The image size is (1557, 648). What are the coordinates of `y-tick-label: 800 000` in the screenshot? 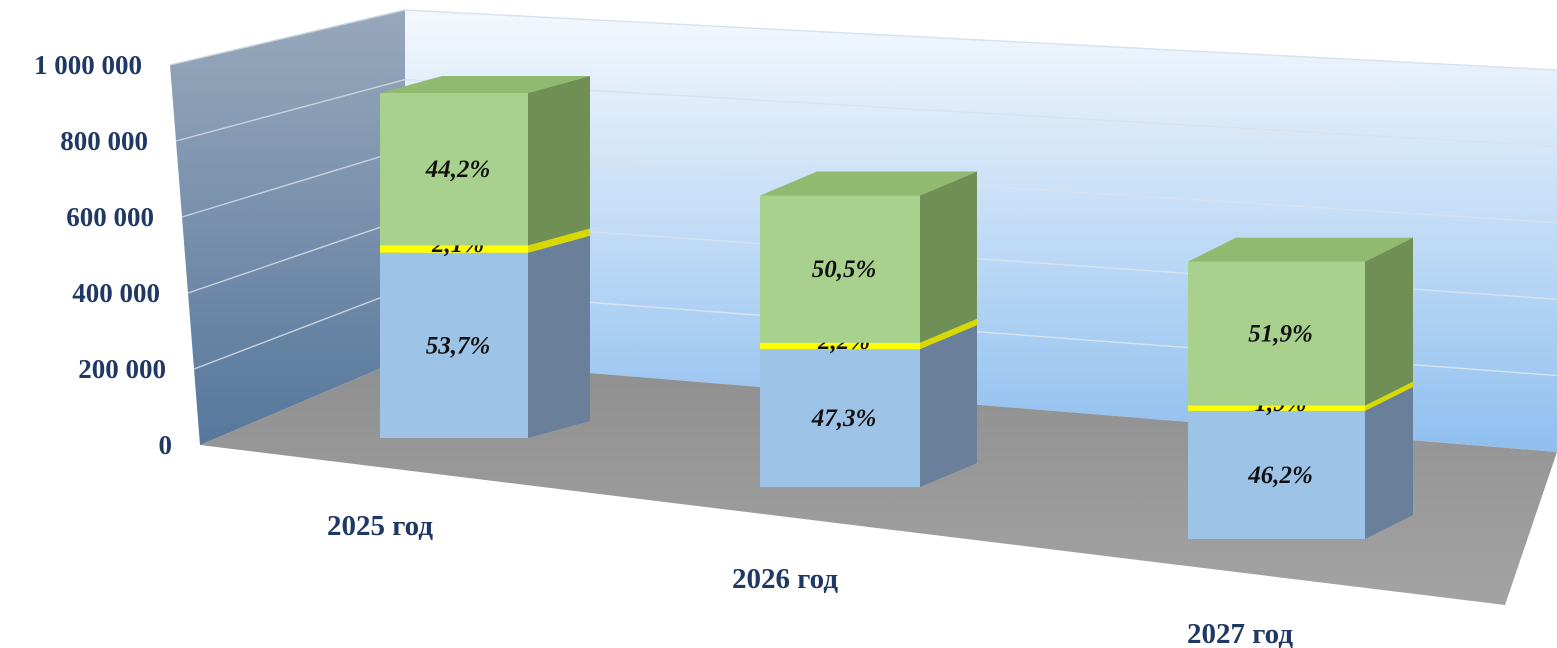 It's located at (104, 141).